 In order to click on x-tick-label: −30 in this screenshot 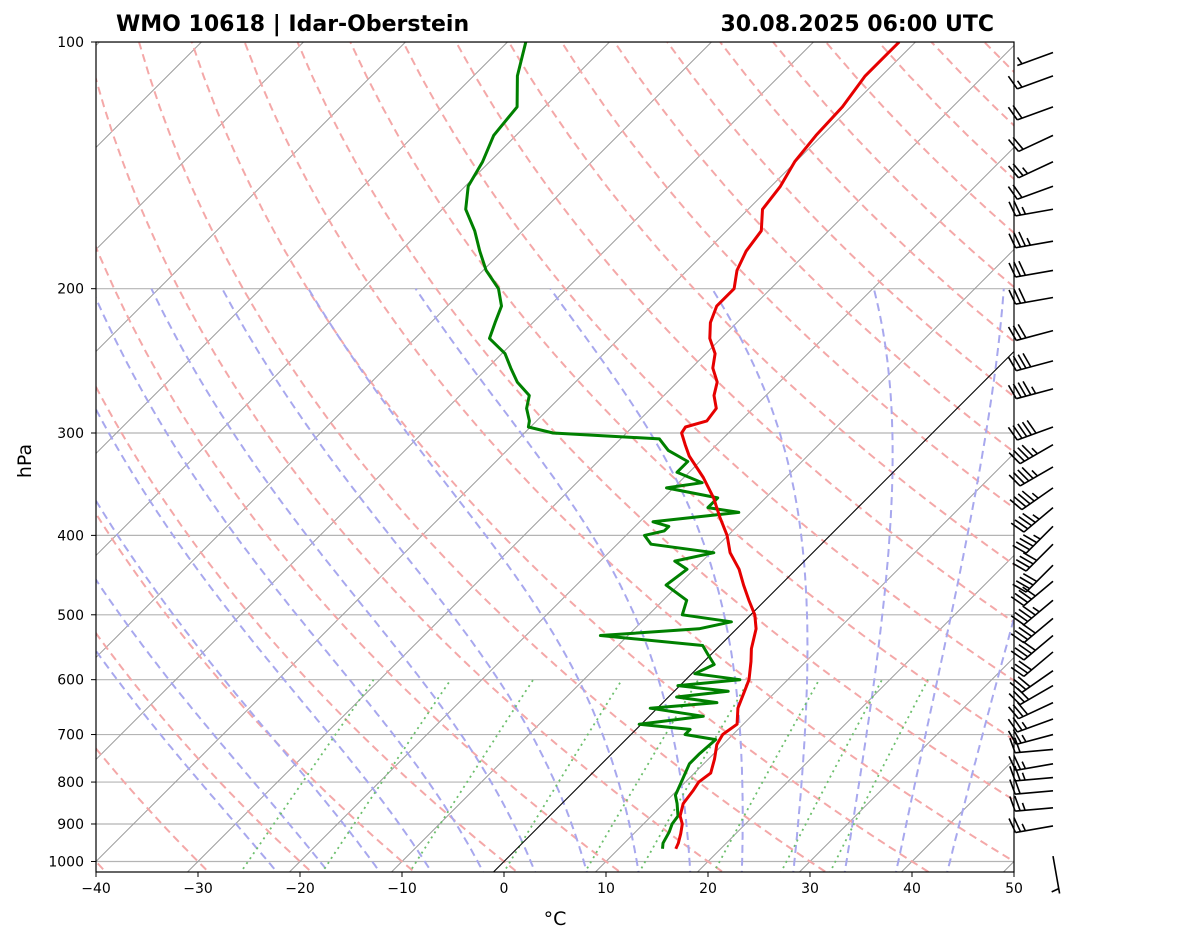, I will do `click(198, 889)`.